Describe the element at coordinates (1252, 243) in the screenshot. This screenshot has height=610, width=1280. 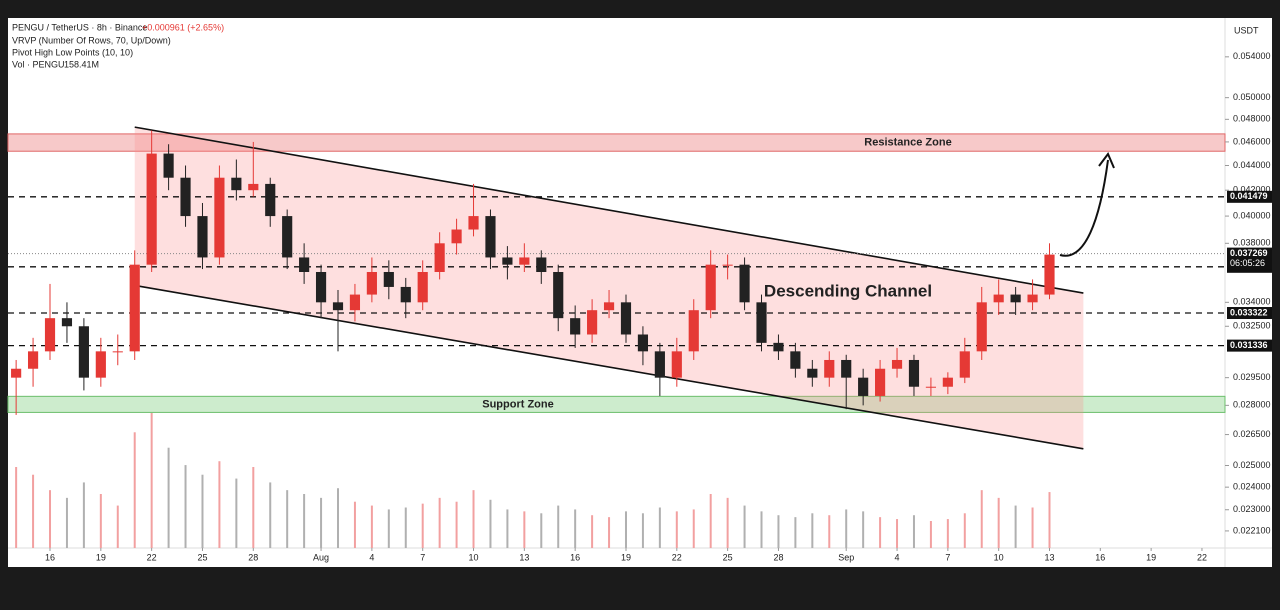
I see `y-tick-label: 0.038000` at that location.